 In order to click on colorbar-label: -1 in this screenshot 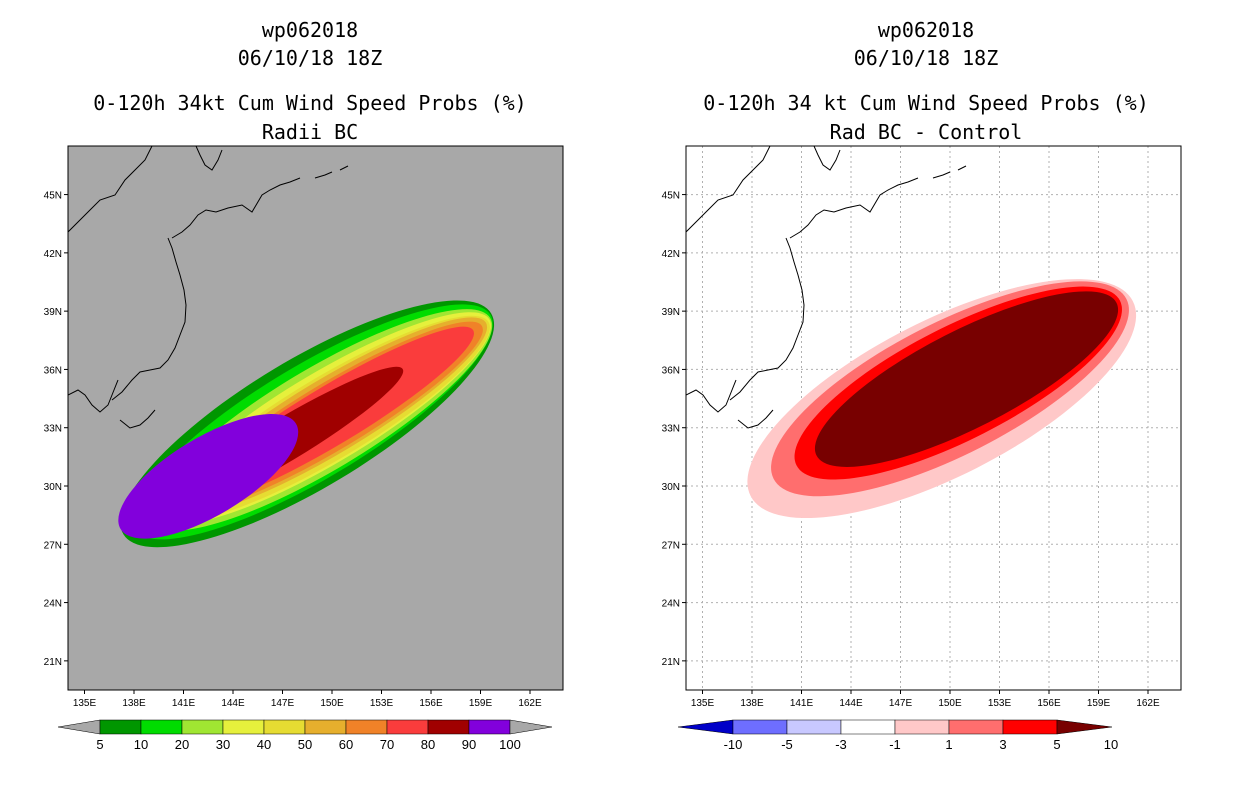, I will do `click(895, 744)`.